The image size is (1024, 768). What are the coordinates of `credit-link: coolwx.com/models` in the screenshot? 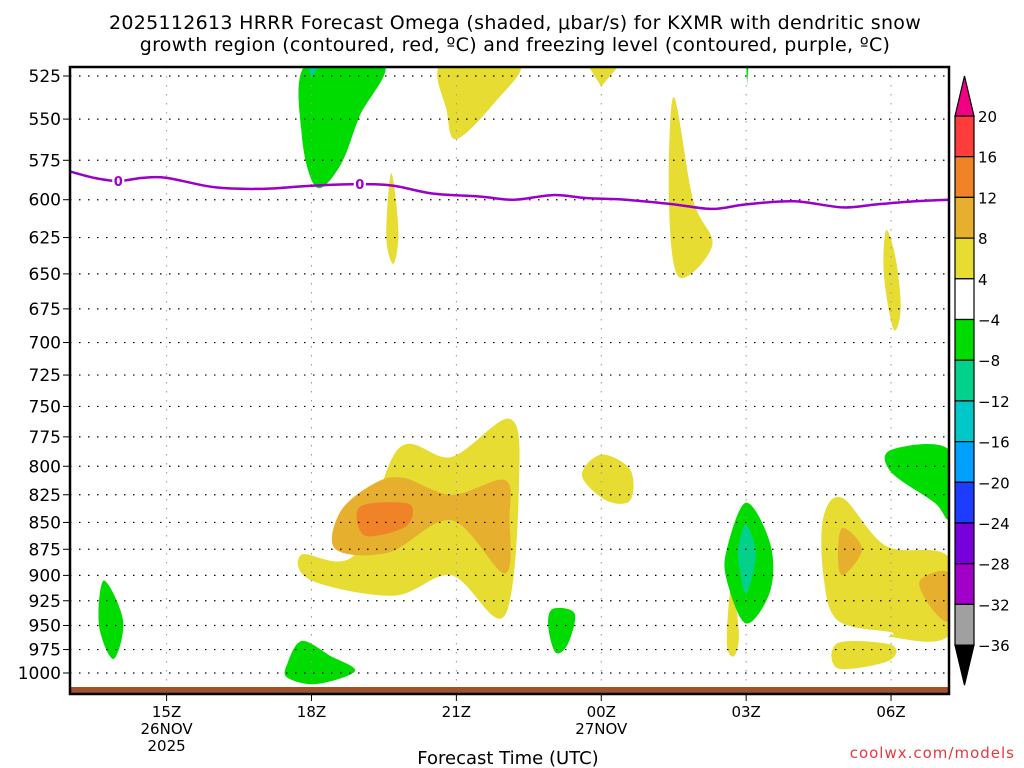 It's located at (932, 753).